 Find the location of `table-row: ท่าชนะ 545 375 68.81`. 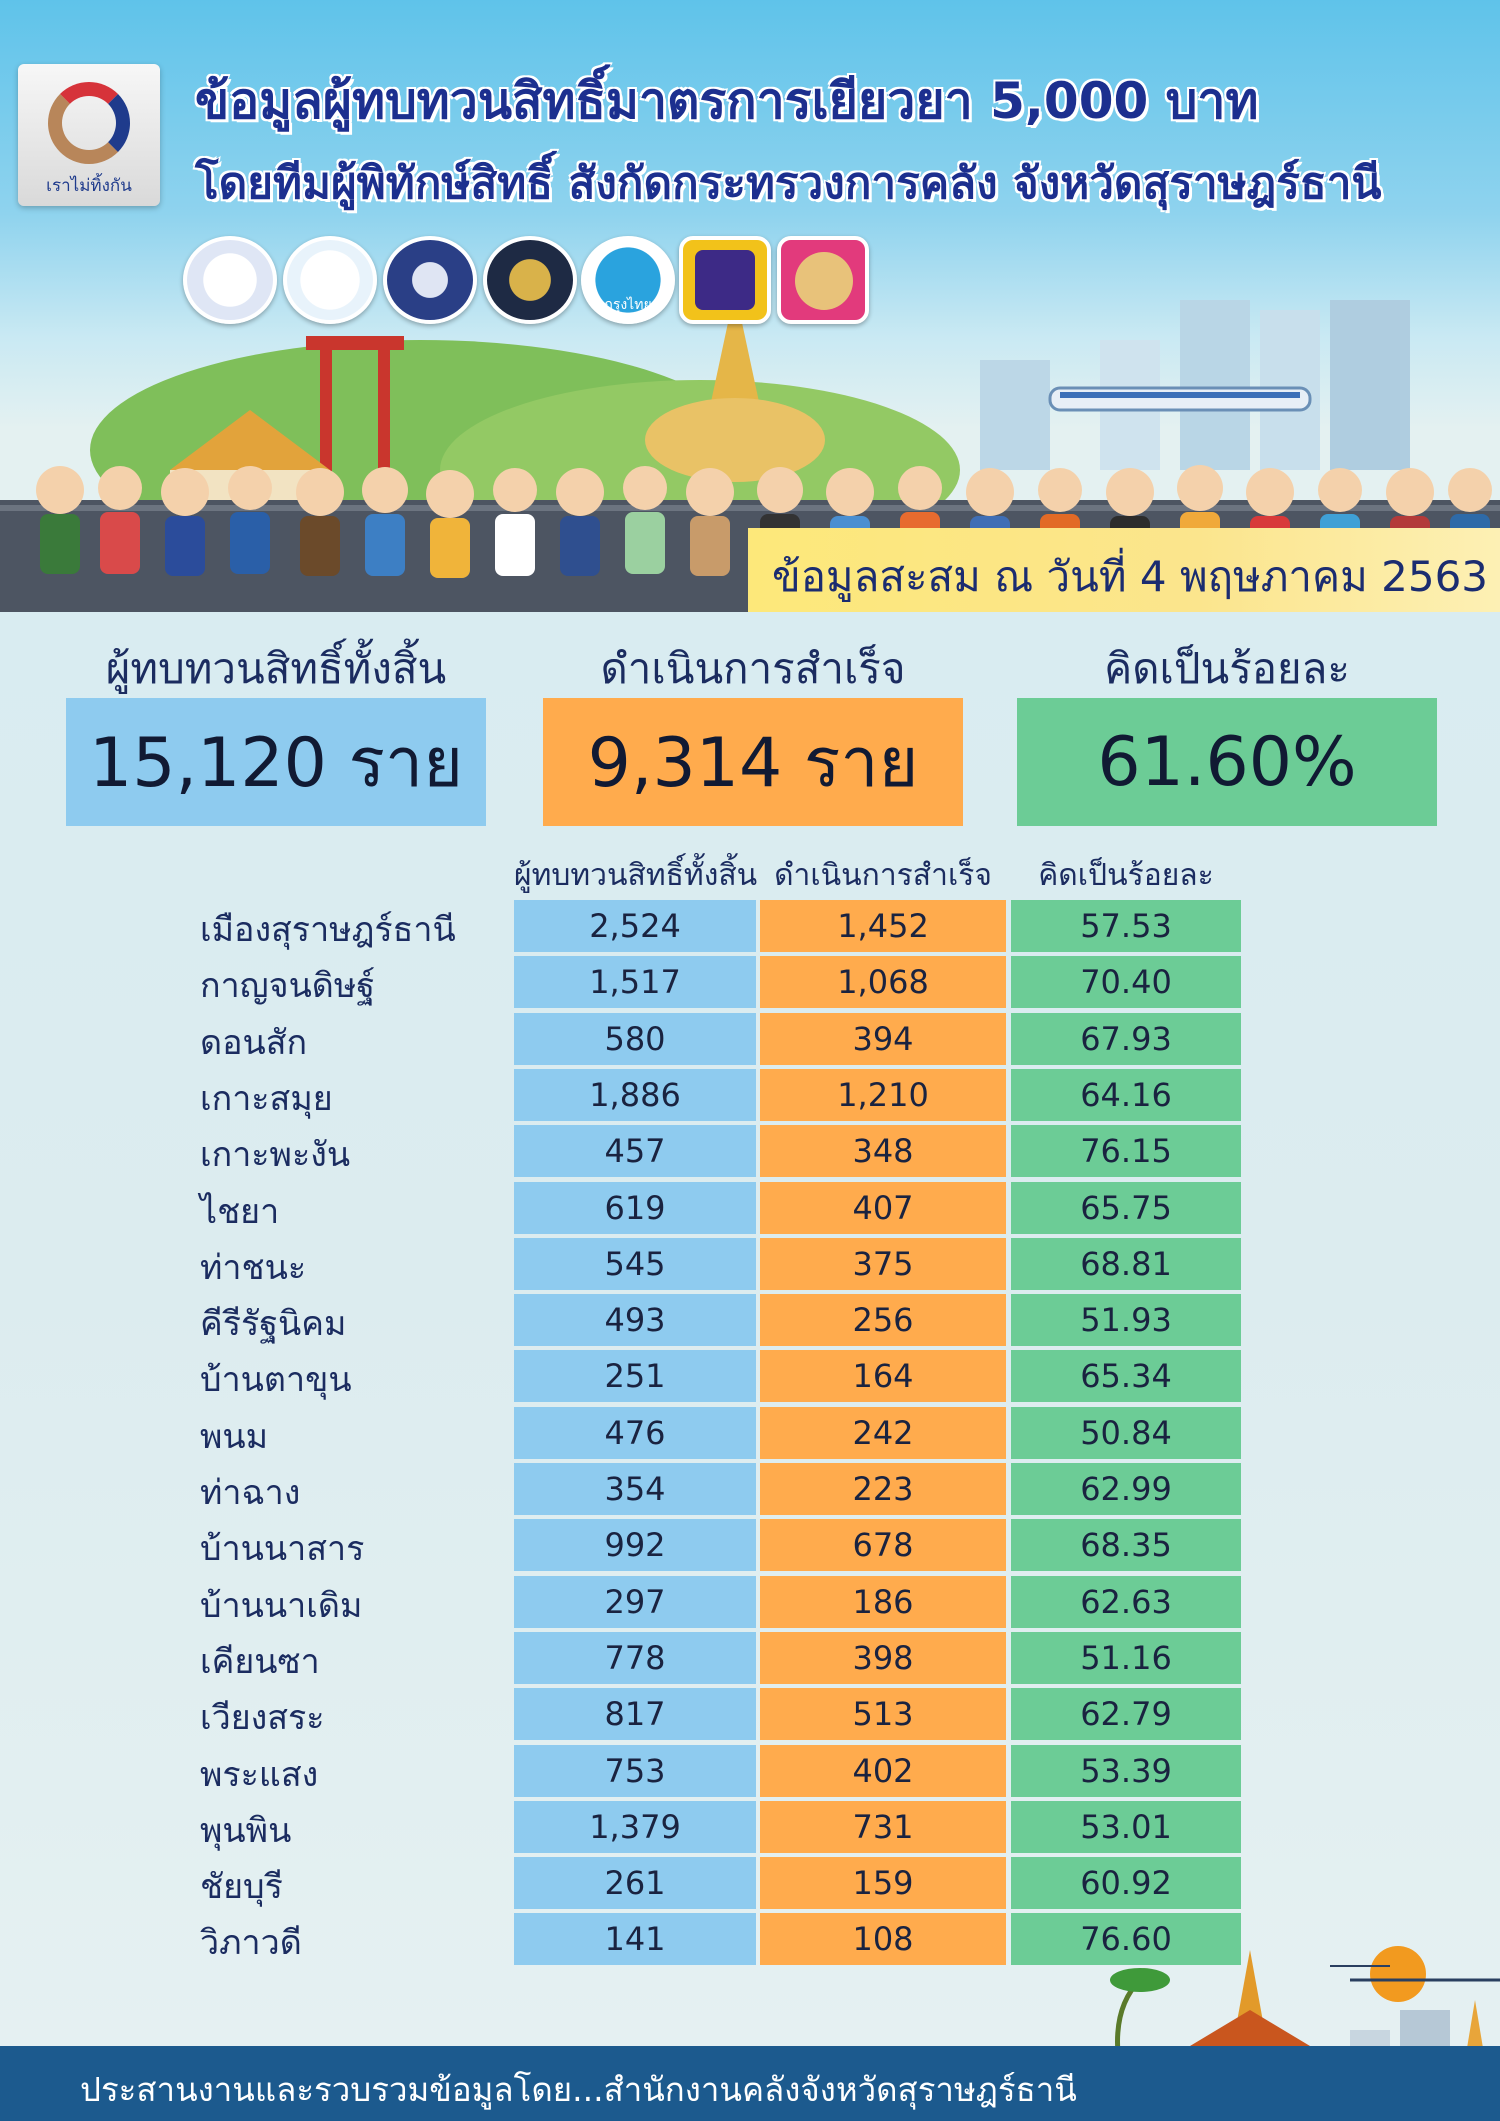

table-row: ท่าชนะ 545 375 68.81 is located at coordinates (750, 1263).